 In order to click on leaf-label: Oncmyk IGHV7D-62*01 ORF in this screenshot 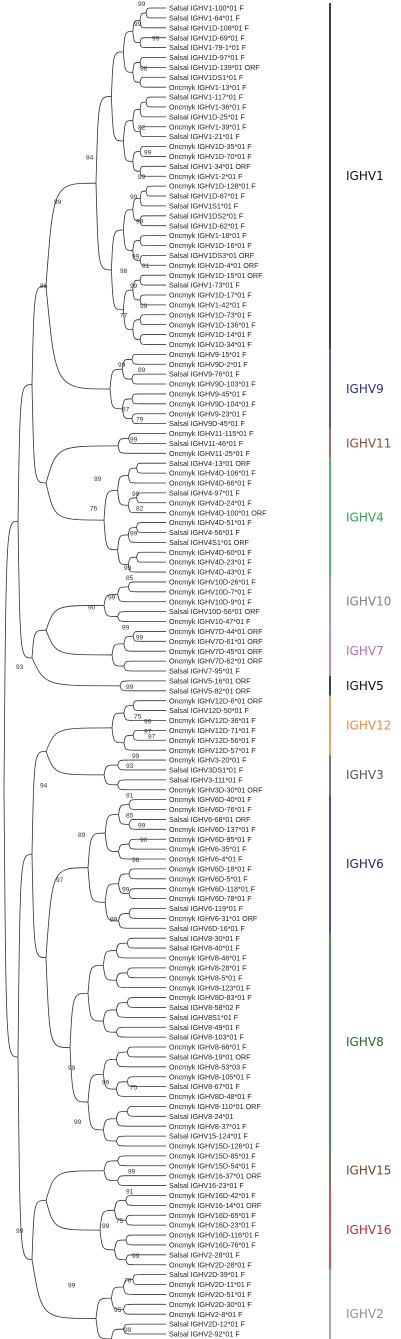, I will do `click(216, 661)`.